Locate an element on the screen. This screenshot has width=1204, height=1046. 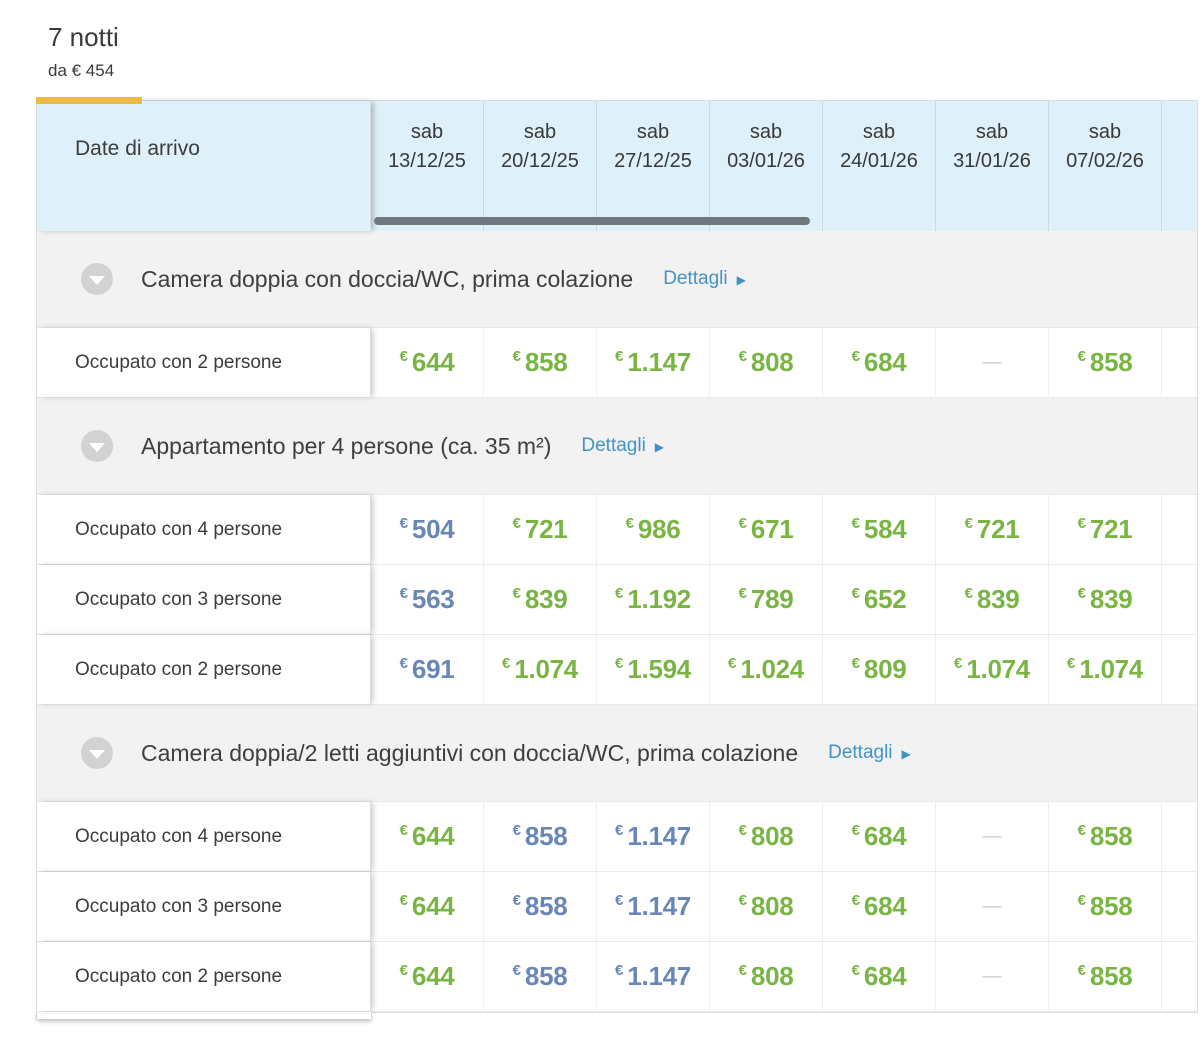
price-cell: €504 is located at coordinates (427, 529).